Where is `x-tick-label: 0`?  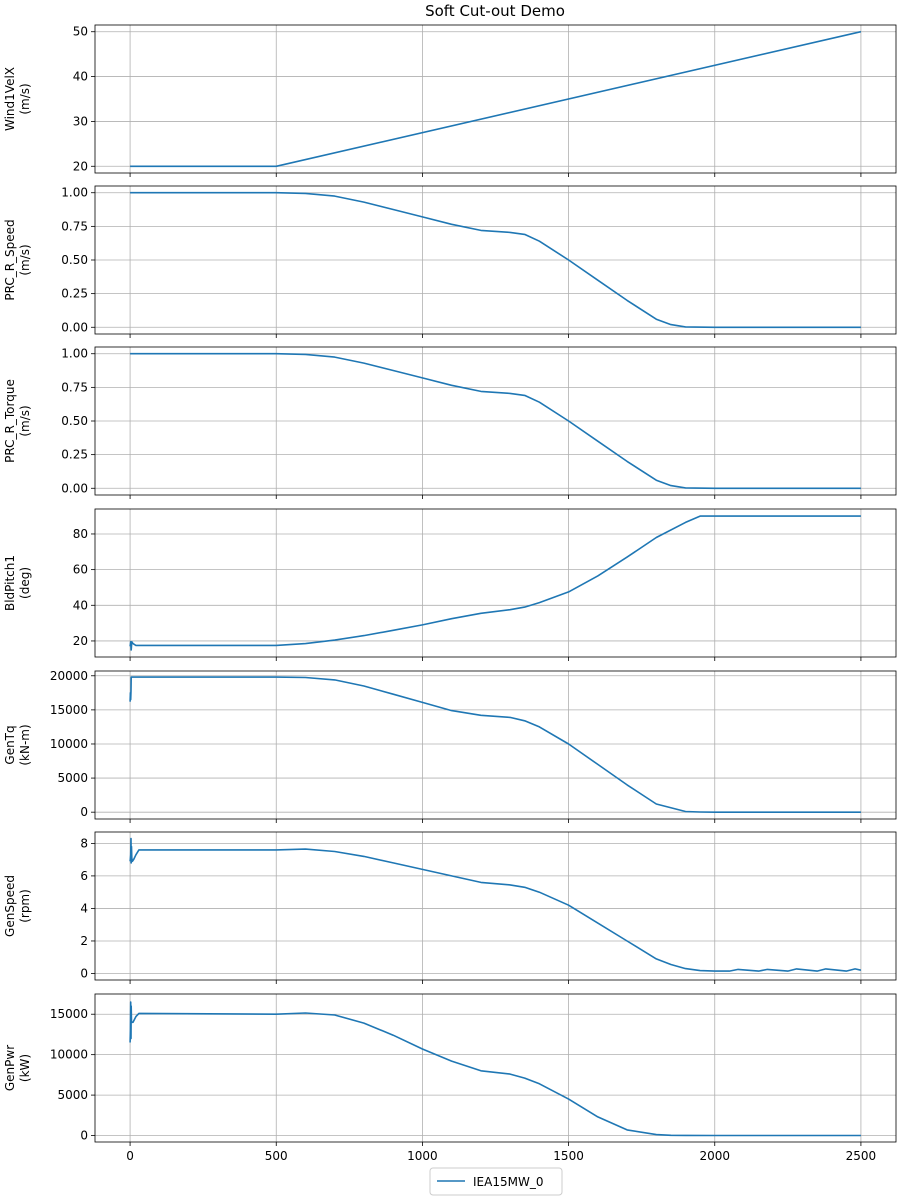
x-tick-label: 0 is located at coordinates (130, 1156).